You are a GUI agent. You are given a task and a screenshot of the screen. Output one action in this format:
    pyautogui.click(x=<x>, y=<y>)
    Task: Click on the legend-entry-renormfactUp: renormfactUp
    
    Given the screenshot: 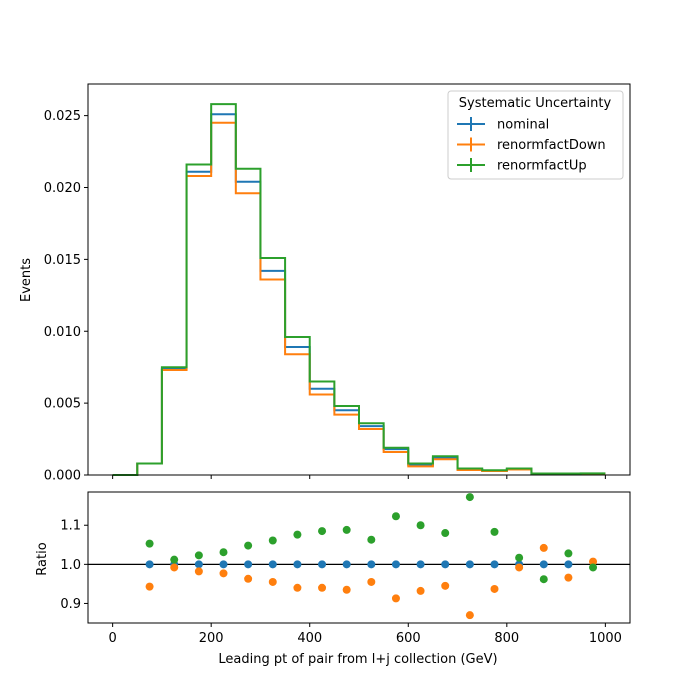 What is the action you would take?
    pyautogui.click(x=522, y=166)
    